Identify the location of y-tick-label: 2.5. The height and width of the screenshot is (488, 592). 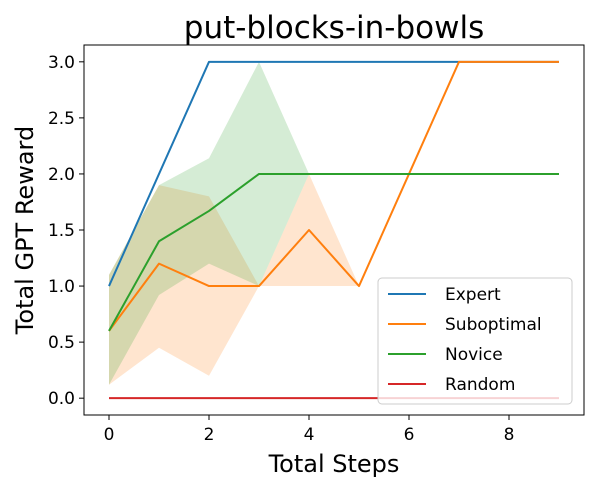
(61, 119).